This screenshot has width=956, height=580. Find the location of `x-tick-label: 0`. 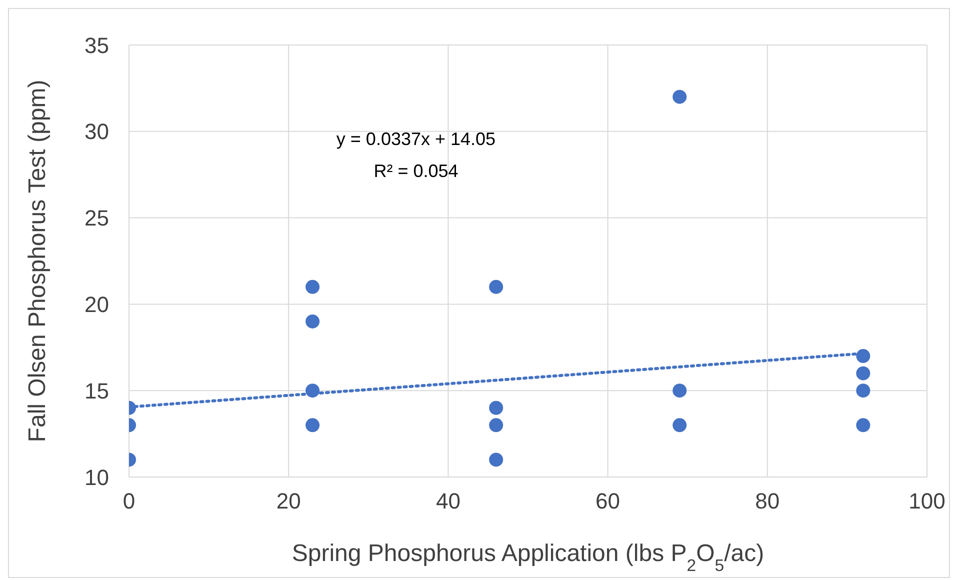

x-tick-label: 0 is located at coordinates (129, 501).